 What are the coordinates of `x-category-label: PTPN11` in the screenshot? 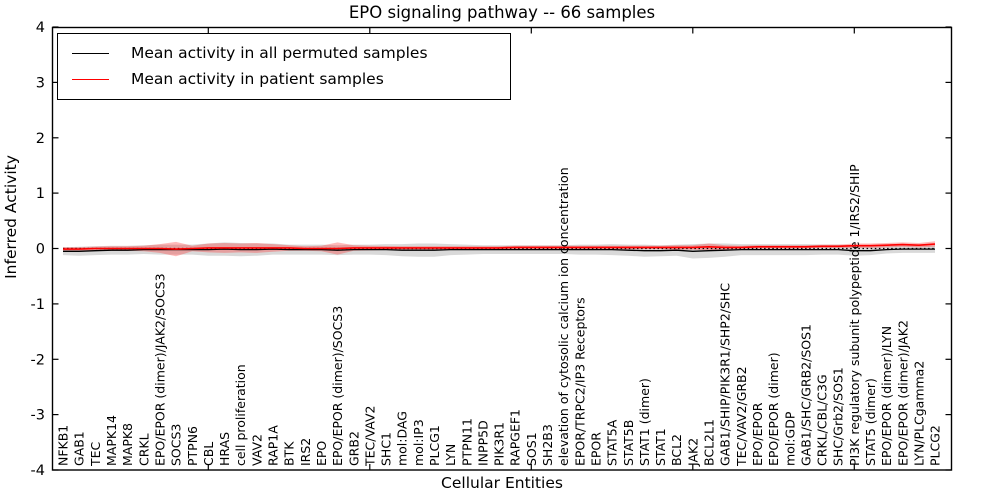 It's located at (466, 442).